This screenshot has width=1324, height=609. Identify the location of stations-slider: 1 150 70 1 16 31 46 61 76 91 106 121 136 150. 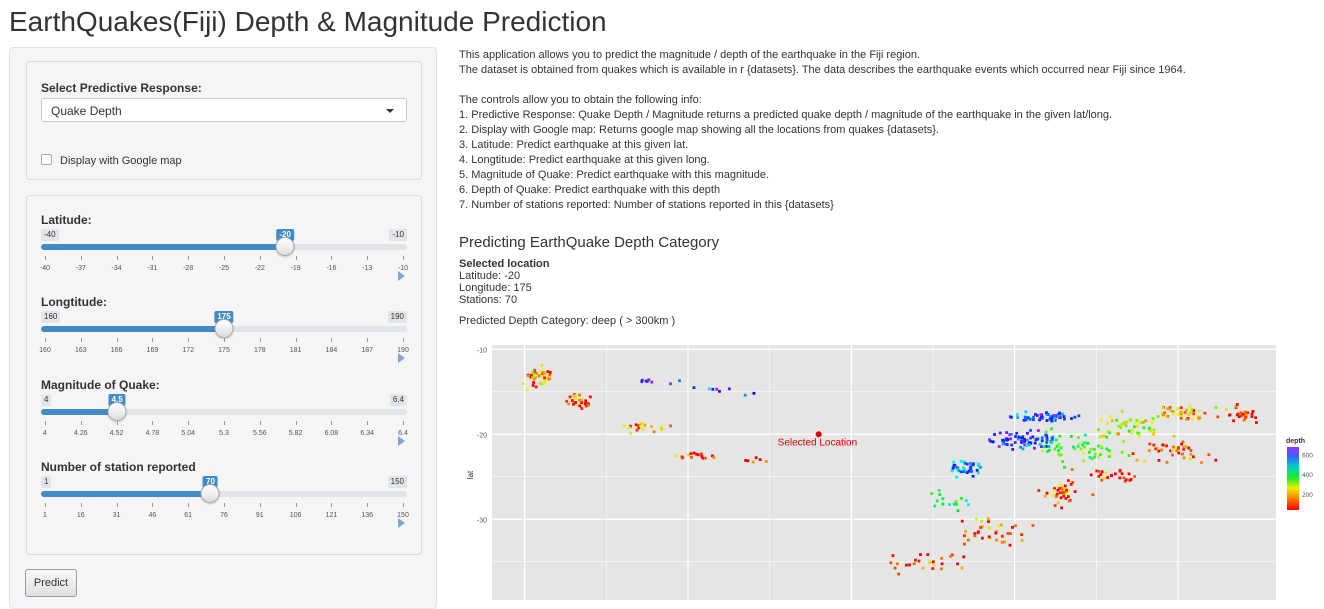
(225, 511).